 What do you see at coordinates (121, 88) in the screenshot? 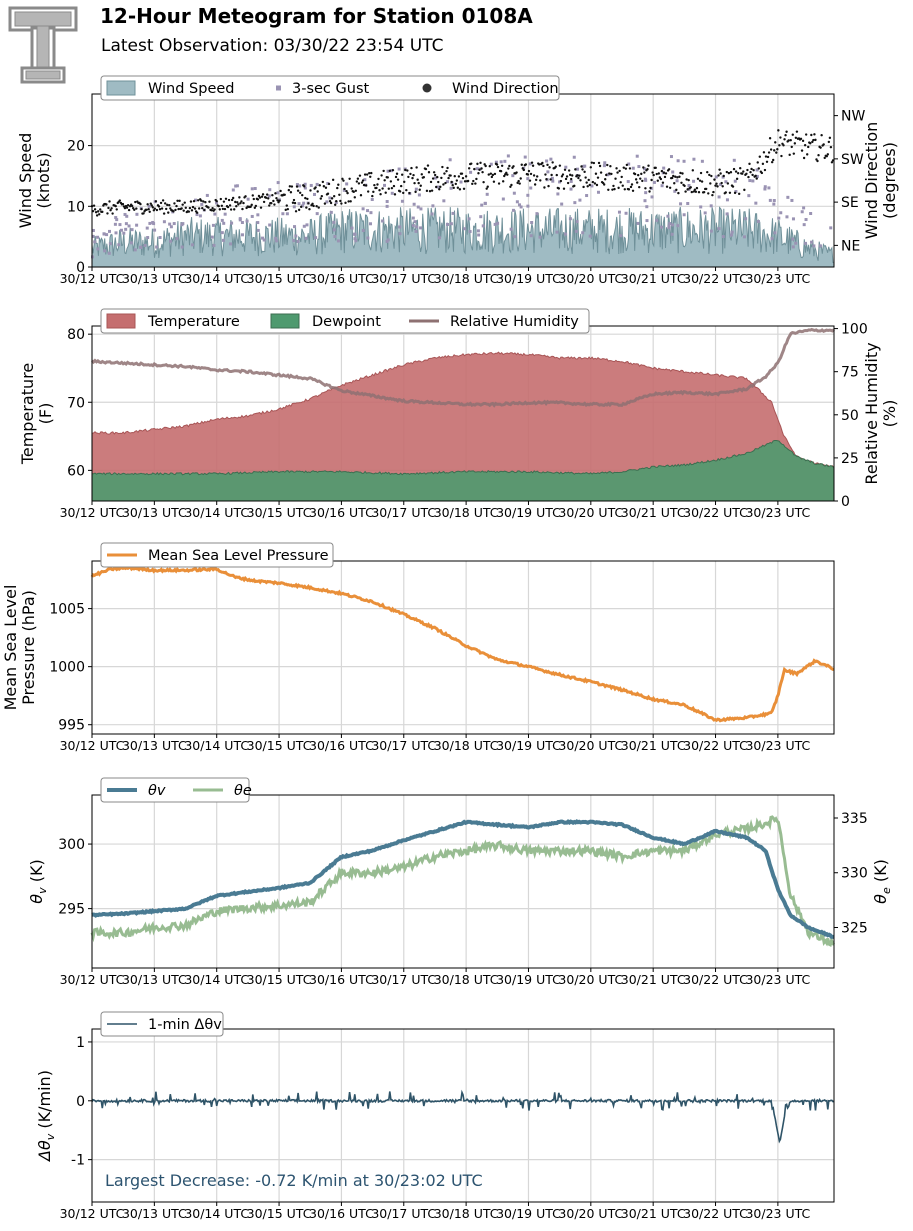
I see `legend-swatch-wind-speed` at bounding box center [121, 88].